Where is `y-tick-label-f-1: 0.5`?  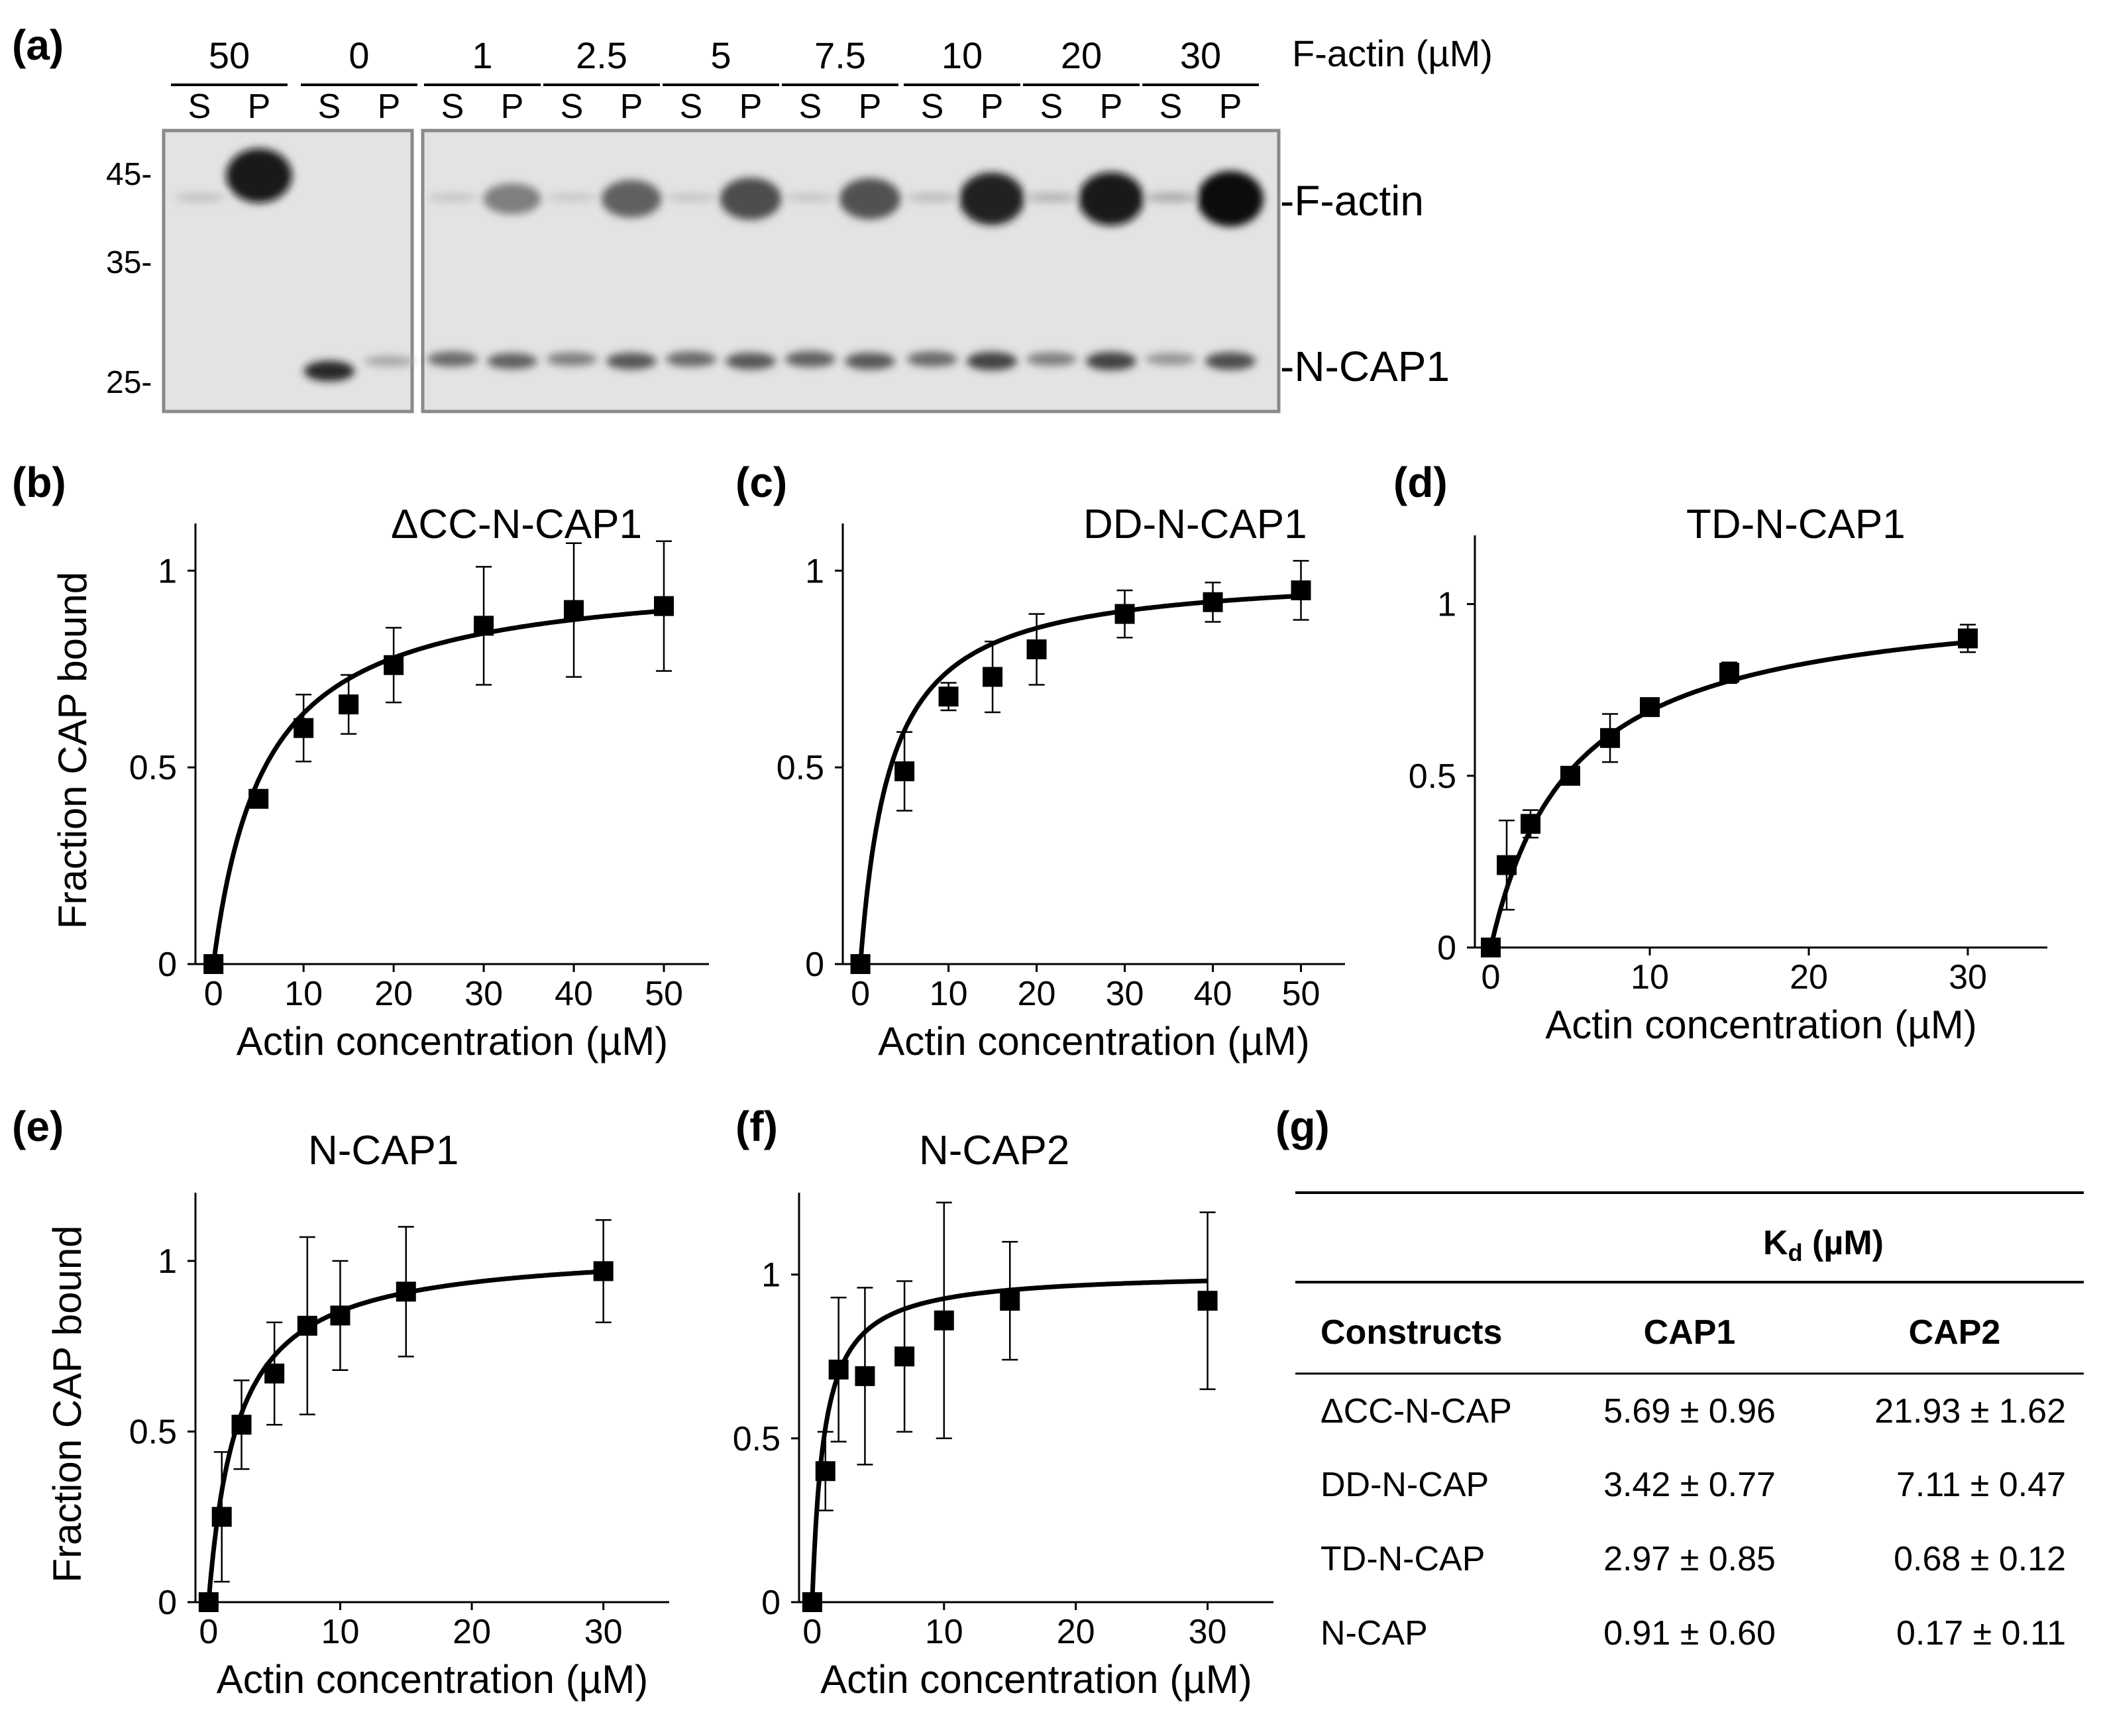 y-tick-label-f-1: 0.5 is located at coordinates (757, 1439).